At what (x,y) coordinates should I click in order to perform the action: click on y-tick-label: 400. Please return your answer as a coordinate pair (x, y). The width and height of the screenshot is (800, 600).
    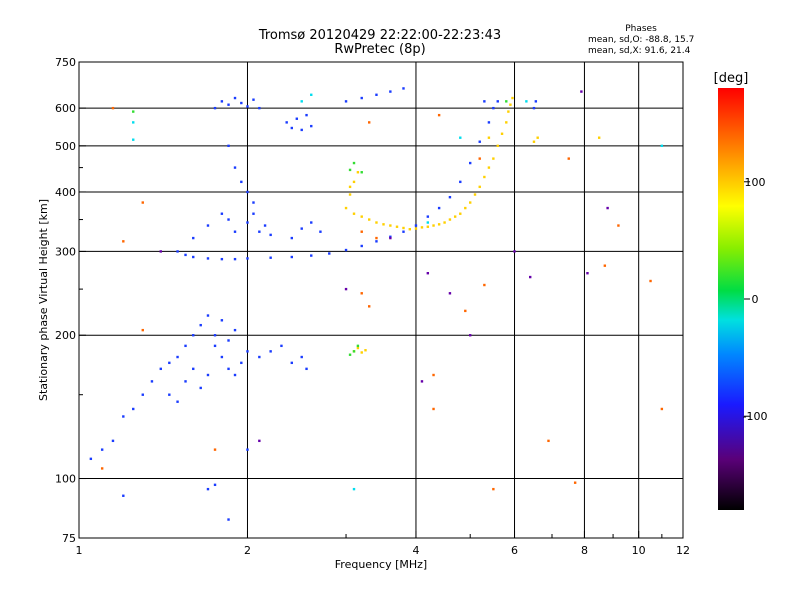
    Looking at the image, I should click on (65, 192).